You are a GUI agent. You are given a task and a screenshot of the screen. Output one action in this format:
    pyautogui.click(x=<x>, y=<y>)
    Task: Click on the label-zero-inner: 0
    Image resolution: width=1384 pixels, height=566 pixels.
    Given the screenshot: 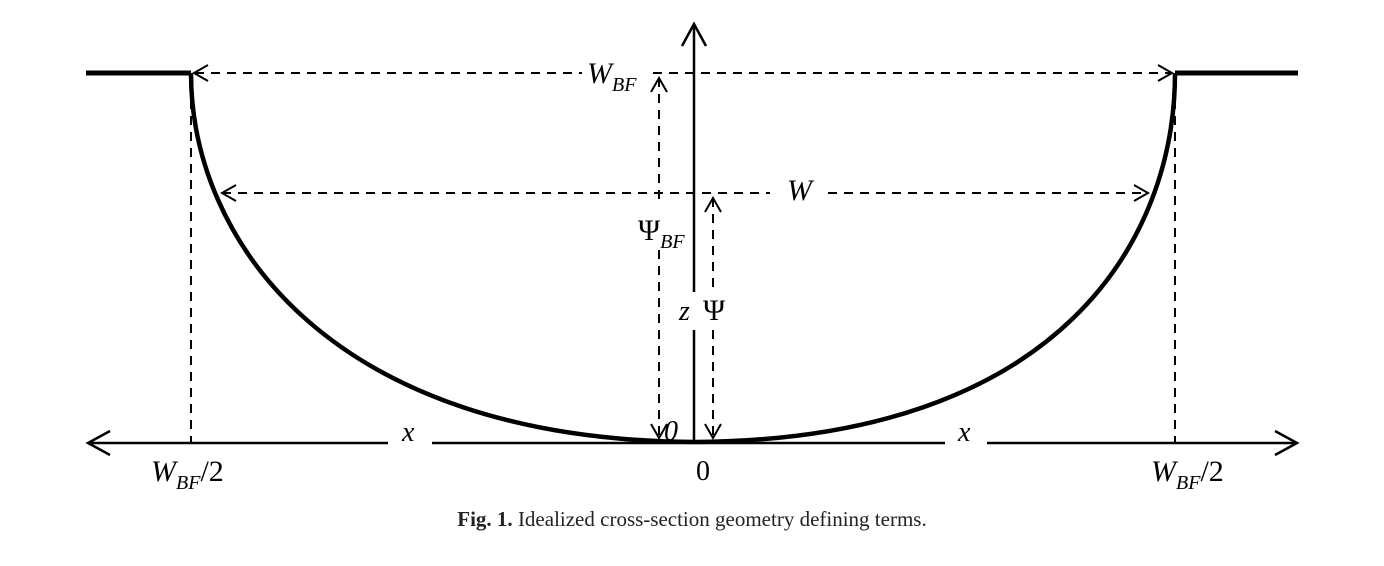 What is the action you would take?
    pyautogui.click(x=671, y=431)
    